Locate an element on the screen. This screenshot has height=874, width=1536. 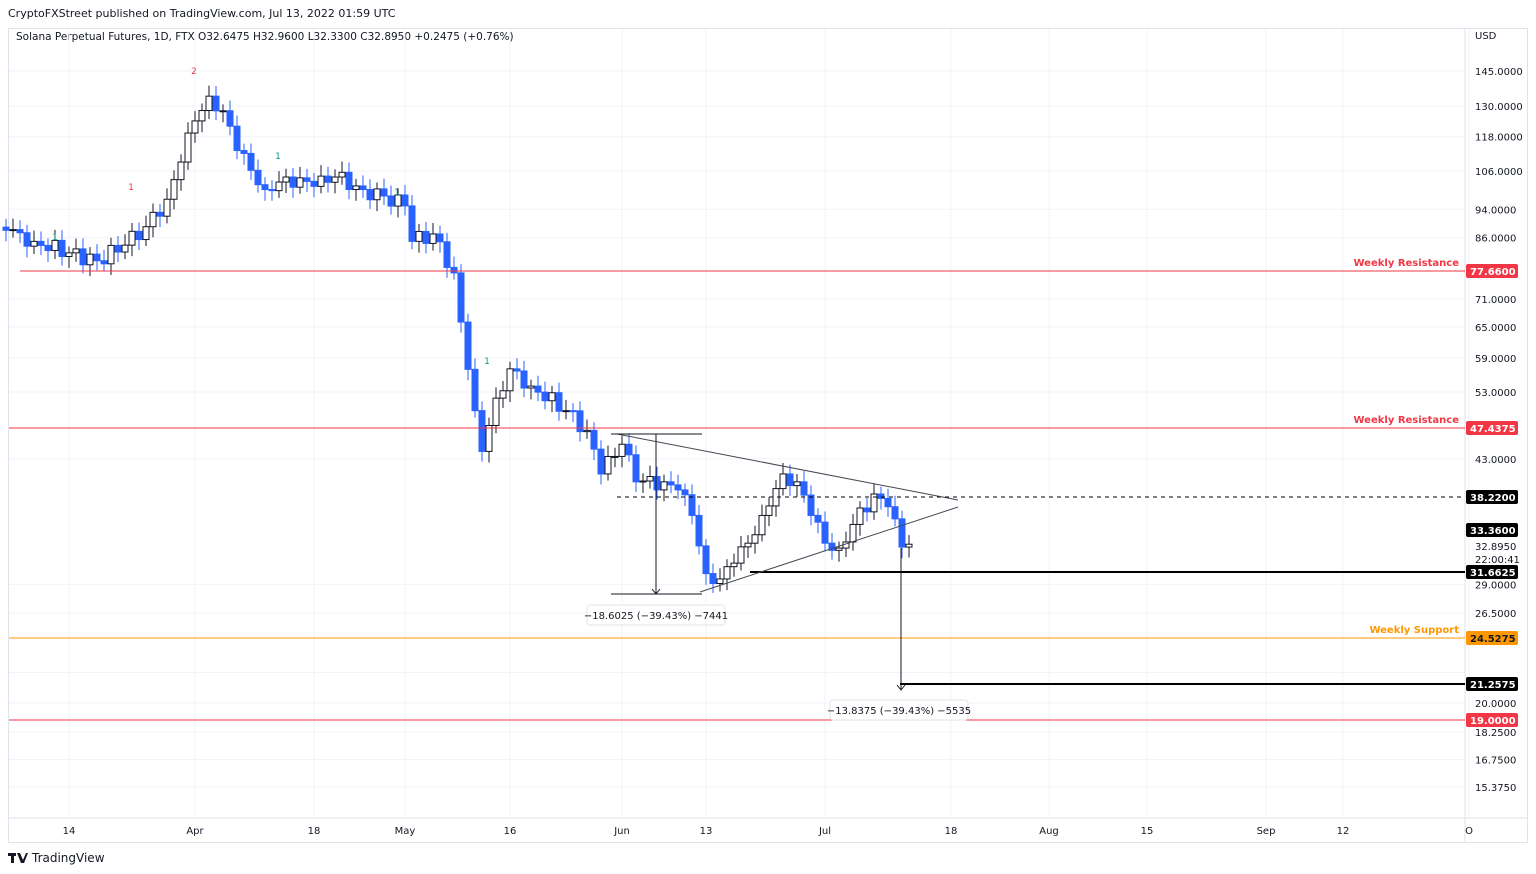
y-tick-label: 145.0000 is located at coordinates (1499, 72).